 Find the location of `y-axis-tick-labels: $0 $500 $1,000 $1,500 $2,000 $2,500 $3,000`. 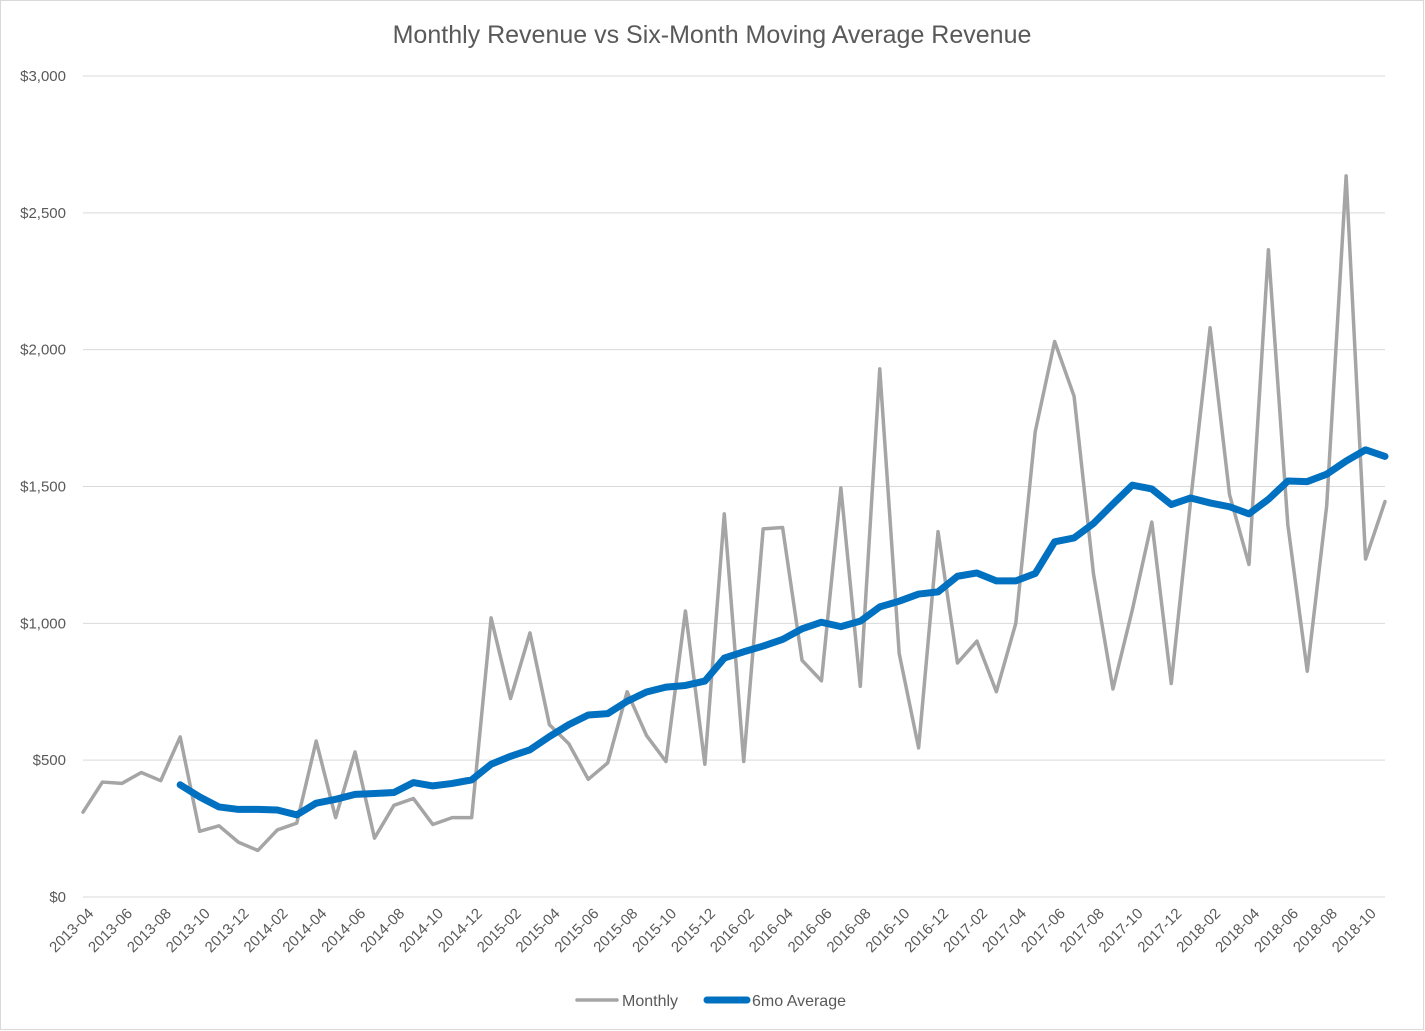

y-axis-tick-labels: $0 $500 $1,000 $1,500 $2,000 $2,500 $3,000 is located at coordinates (43, 487).